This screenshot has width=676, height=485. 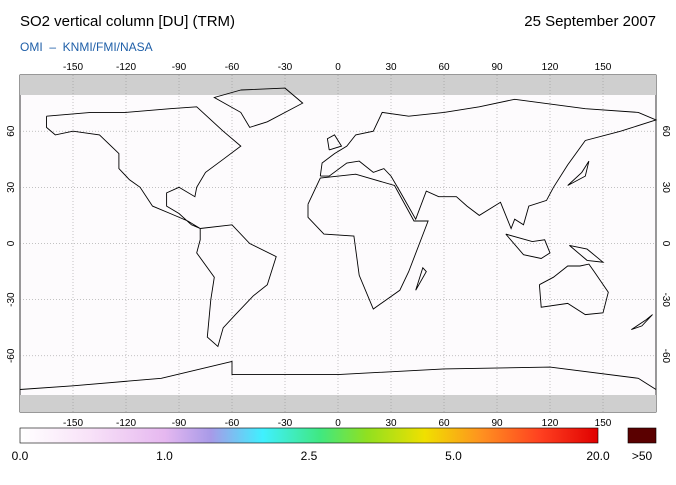 What do you see at coordinates (598, 456) in the screenshot?
I see `colorbar-label: 20.0` at bounding box center [598, 456].